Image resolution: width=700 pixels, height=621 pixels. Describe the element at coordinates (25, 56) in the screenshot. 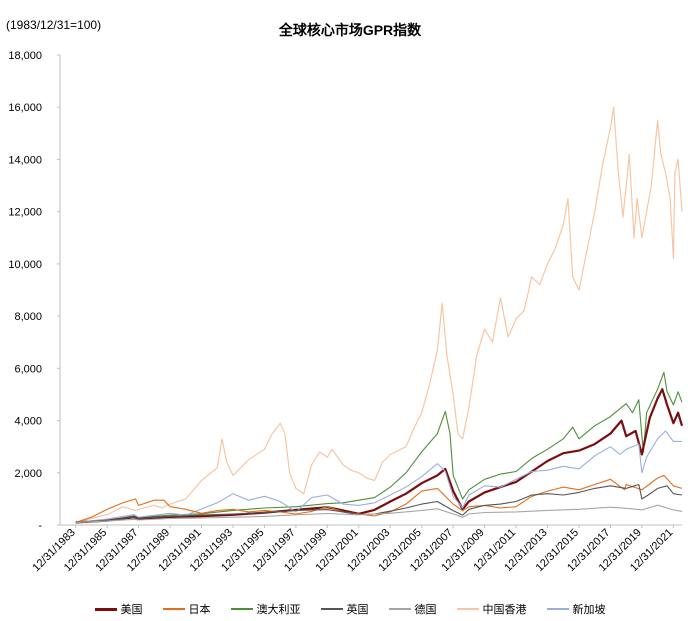

I see `y-tick-label: 18,000` at that location.